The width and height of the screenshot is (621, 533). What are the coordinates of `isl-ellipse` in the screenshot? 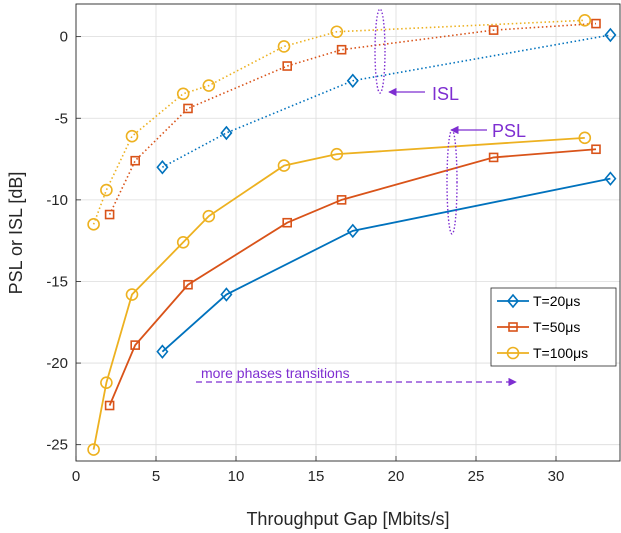 It's located at (380, 51).